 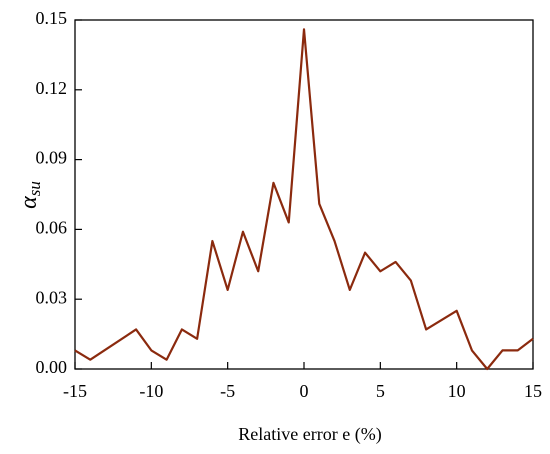 I want to click on y-axis-label: αsu, so click(x=30, y=195).